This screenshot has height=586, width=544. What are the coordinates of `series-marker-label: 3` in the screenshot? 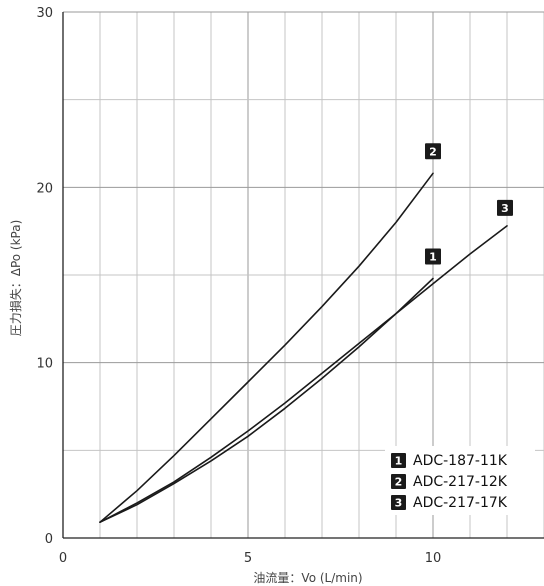 It's located at (505, 208).